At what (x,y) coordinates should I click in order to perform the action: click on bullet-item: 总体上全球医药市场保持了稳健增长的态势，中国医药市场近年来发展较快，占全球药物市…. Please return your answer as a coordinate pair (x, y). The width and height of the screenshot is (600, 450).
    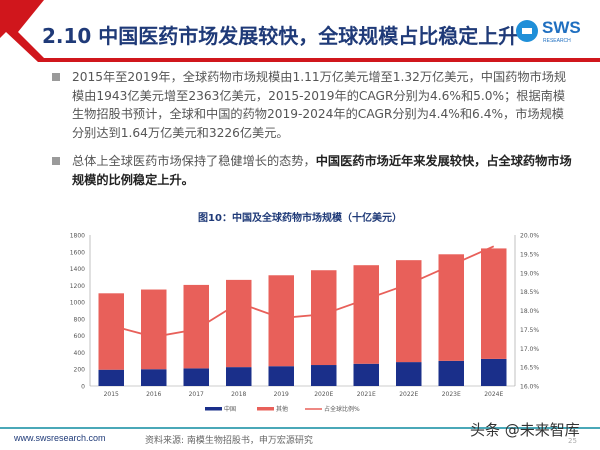
    Looking at the image, I should click on (312, 170).